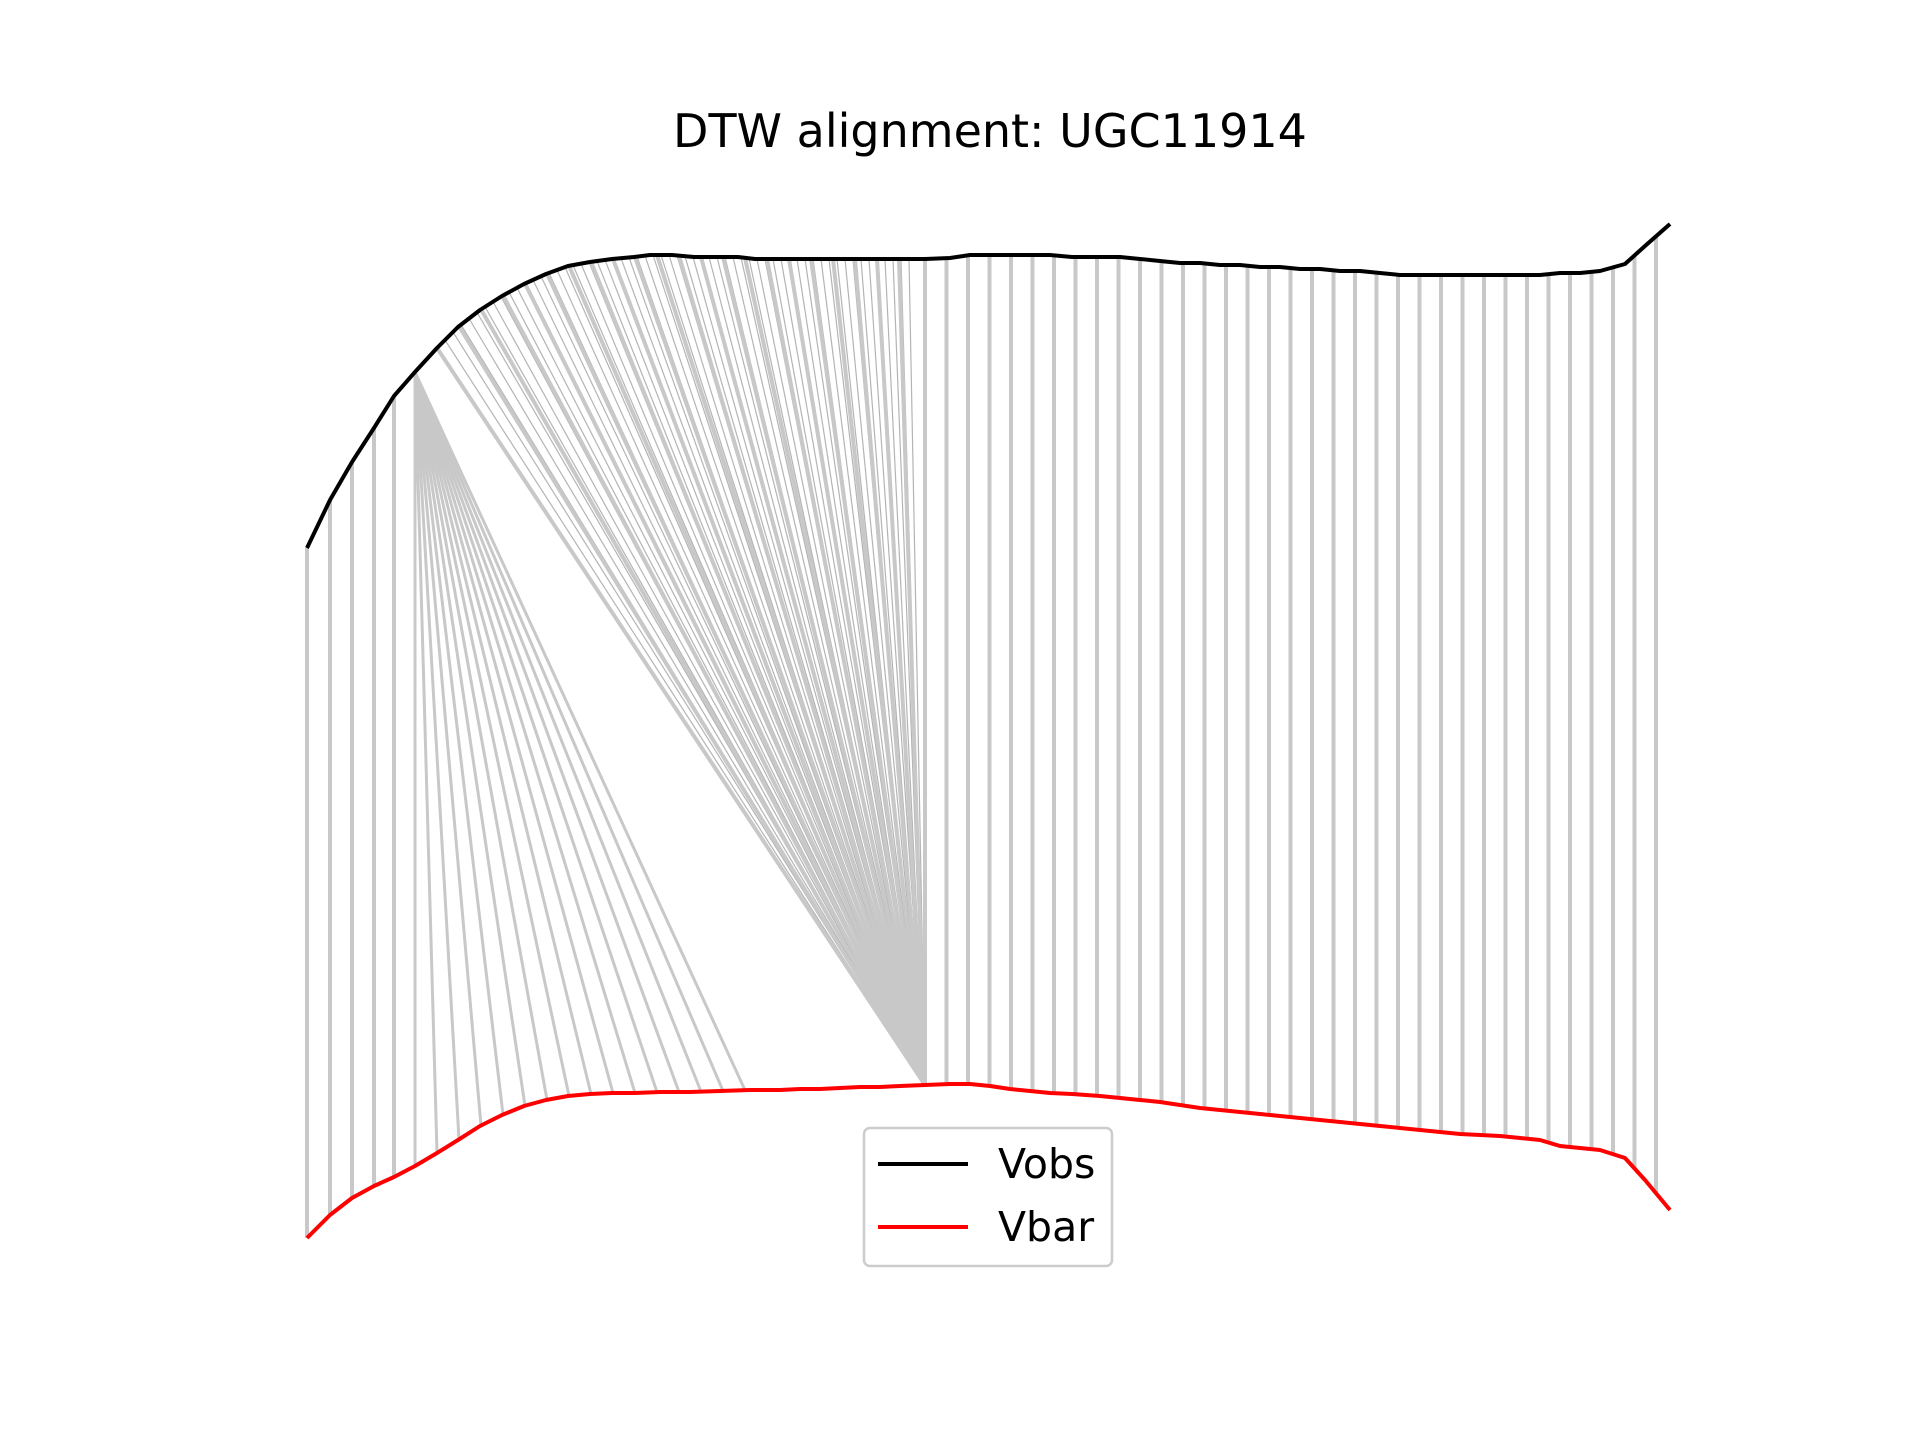  I want to click on chart-title: DTW alignment: UGC11914, so click(990, 131).